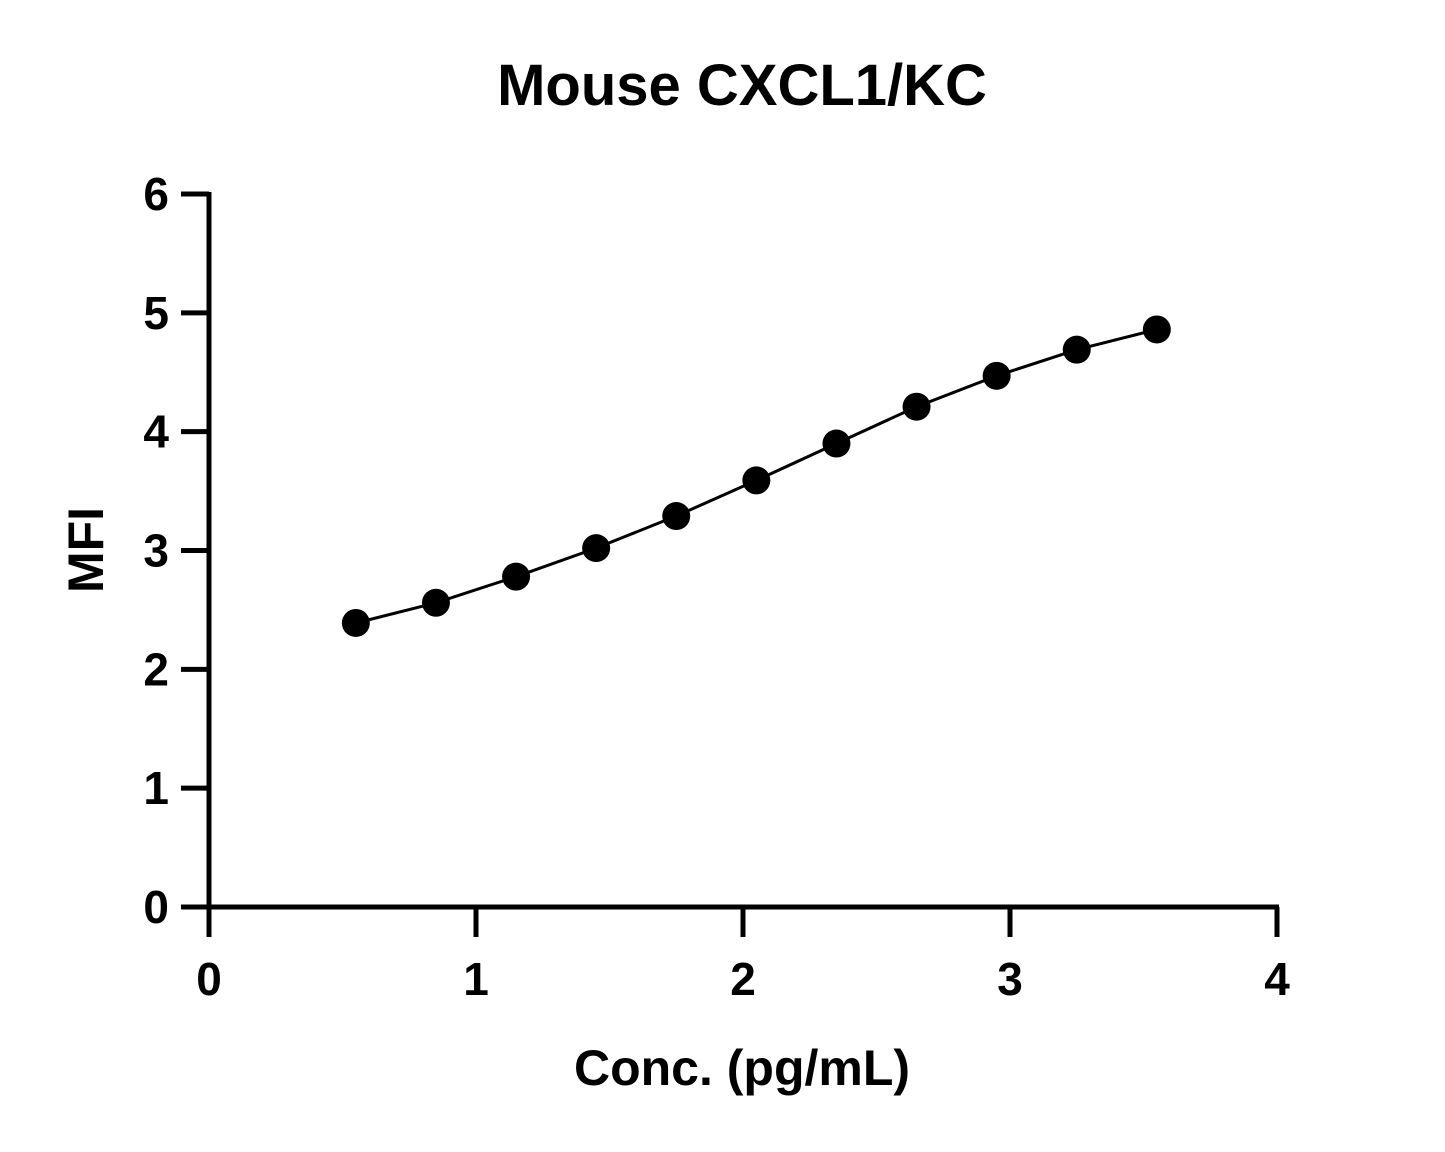  What do you see at coordinates (1277, 979) in the screenshot?
I see `x-tick-label: 4` at bounding box center [1277, 979].